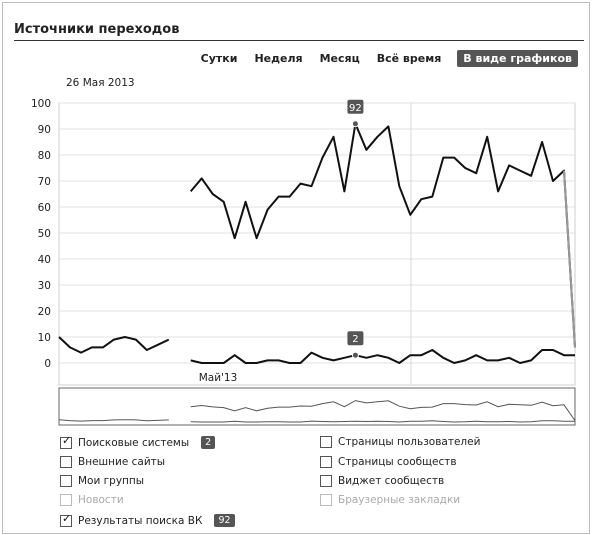  I want to click on marker-search-engines-tooltip-label: 2, so click(355, 339).